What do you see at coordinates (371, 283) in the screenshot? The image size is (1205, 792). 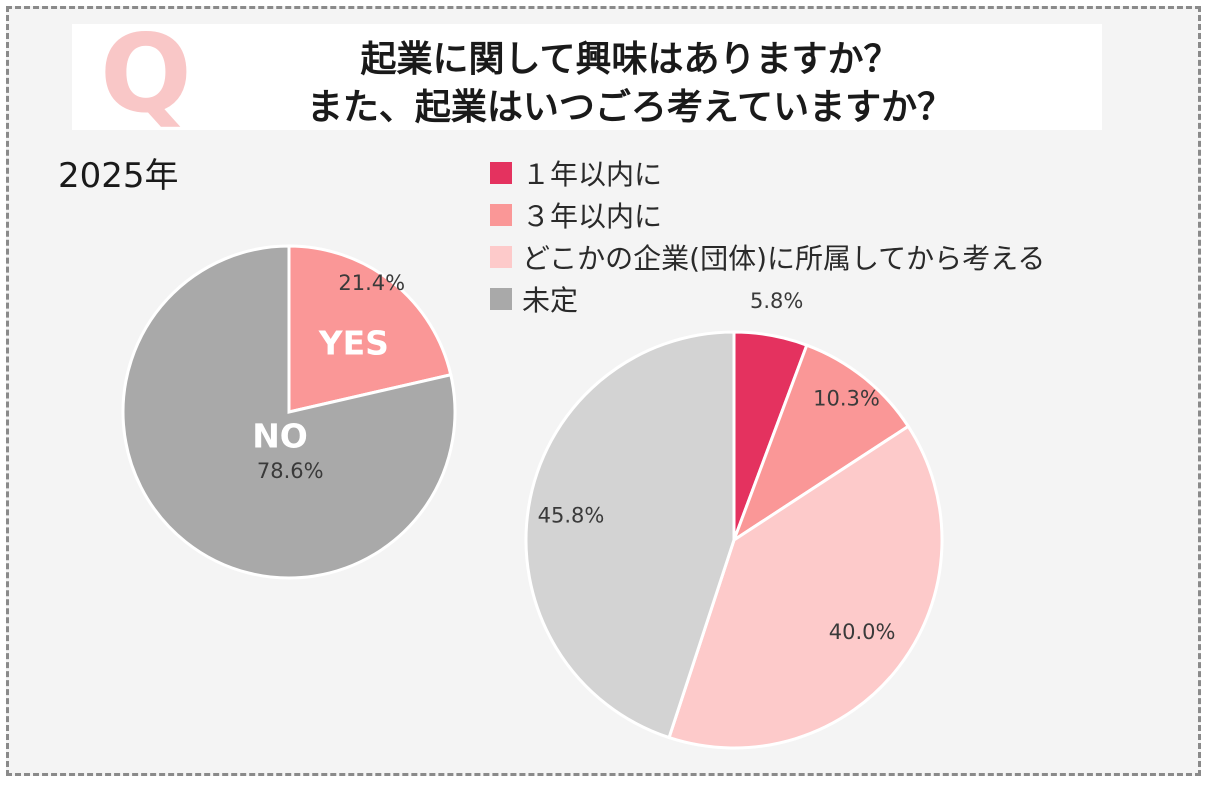 I see `pie-value-label: 21.4%` at bounding box center [371, 283].